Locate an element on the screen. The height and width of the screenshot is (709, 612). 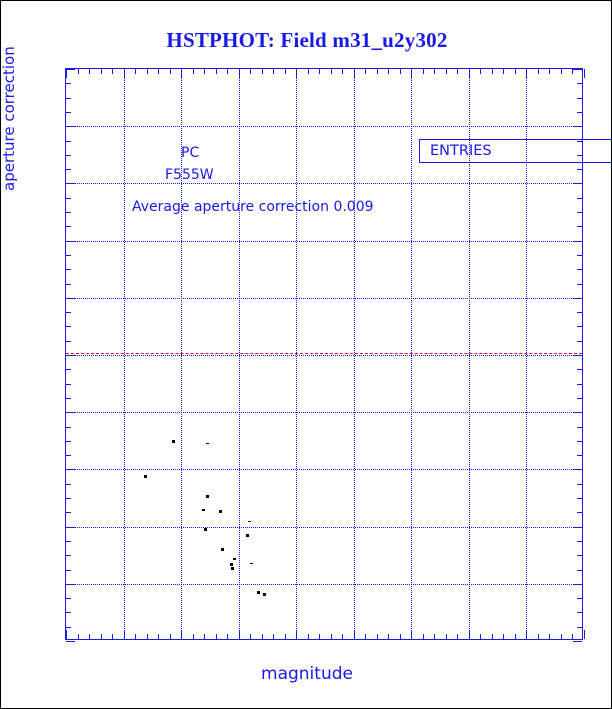
page-title: HSTPHOT: Field m31_u2y302 is located at coordinates (307, 40).